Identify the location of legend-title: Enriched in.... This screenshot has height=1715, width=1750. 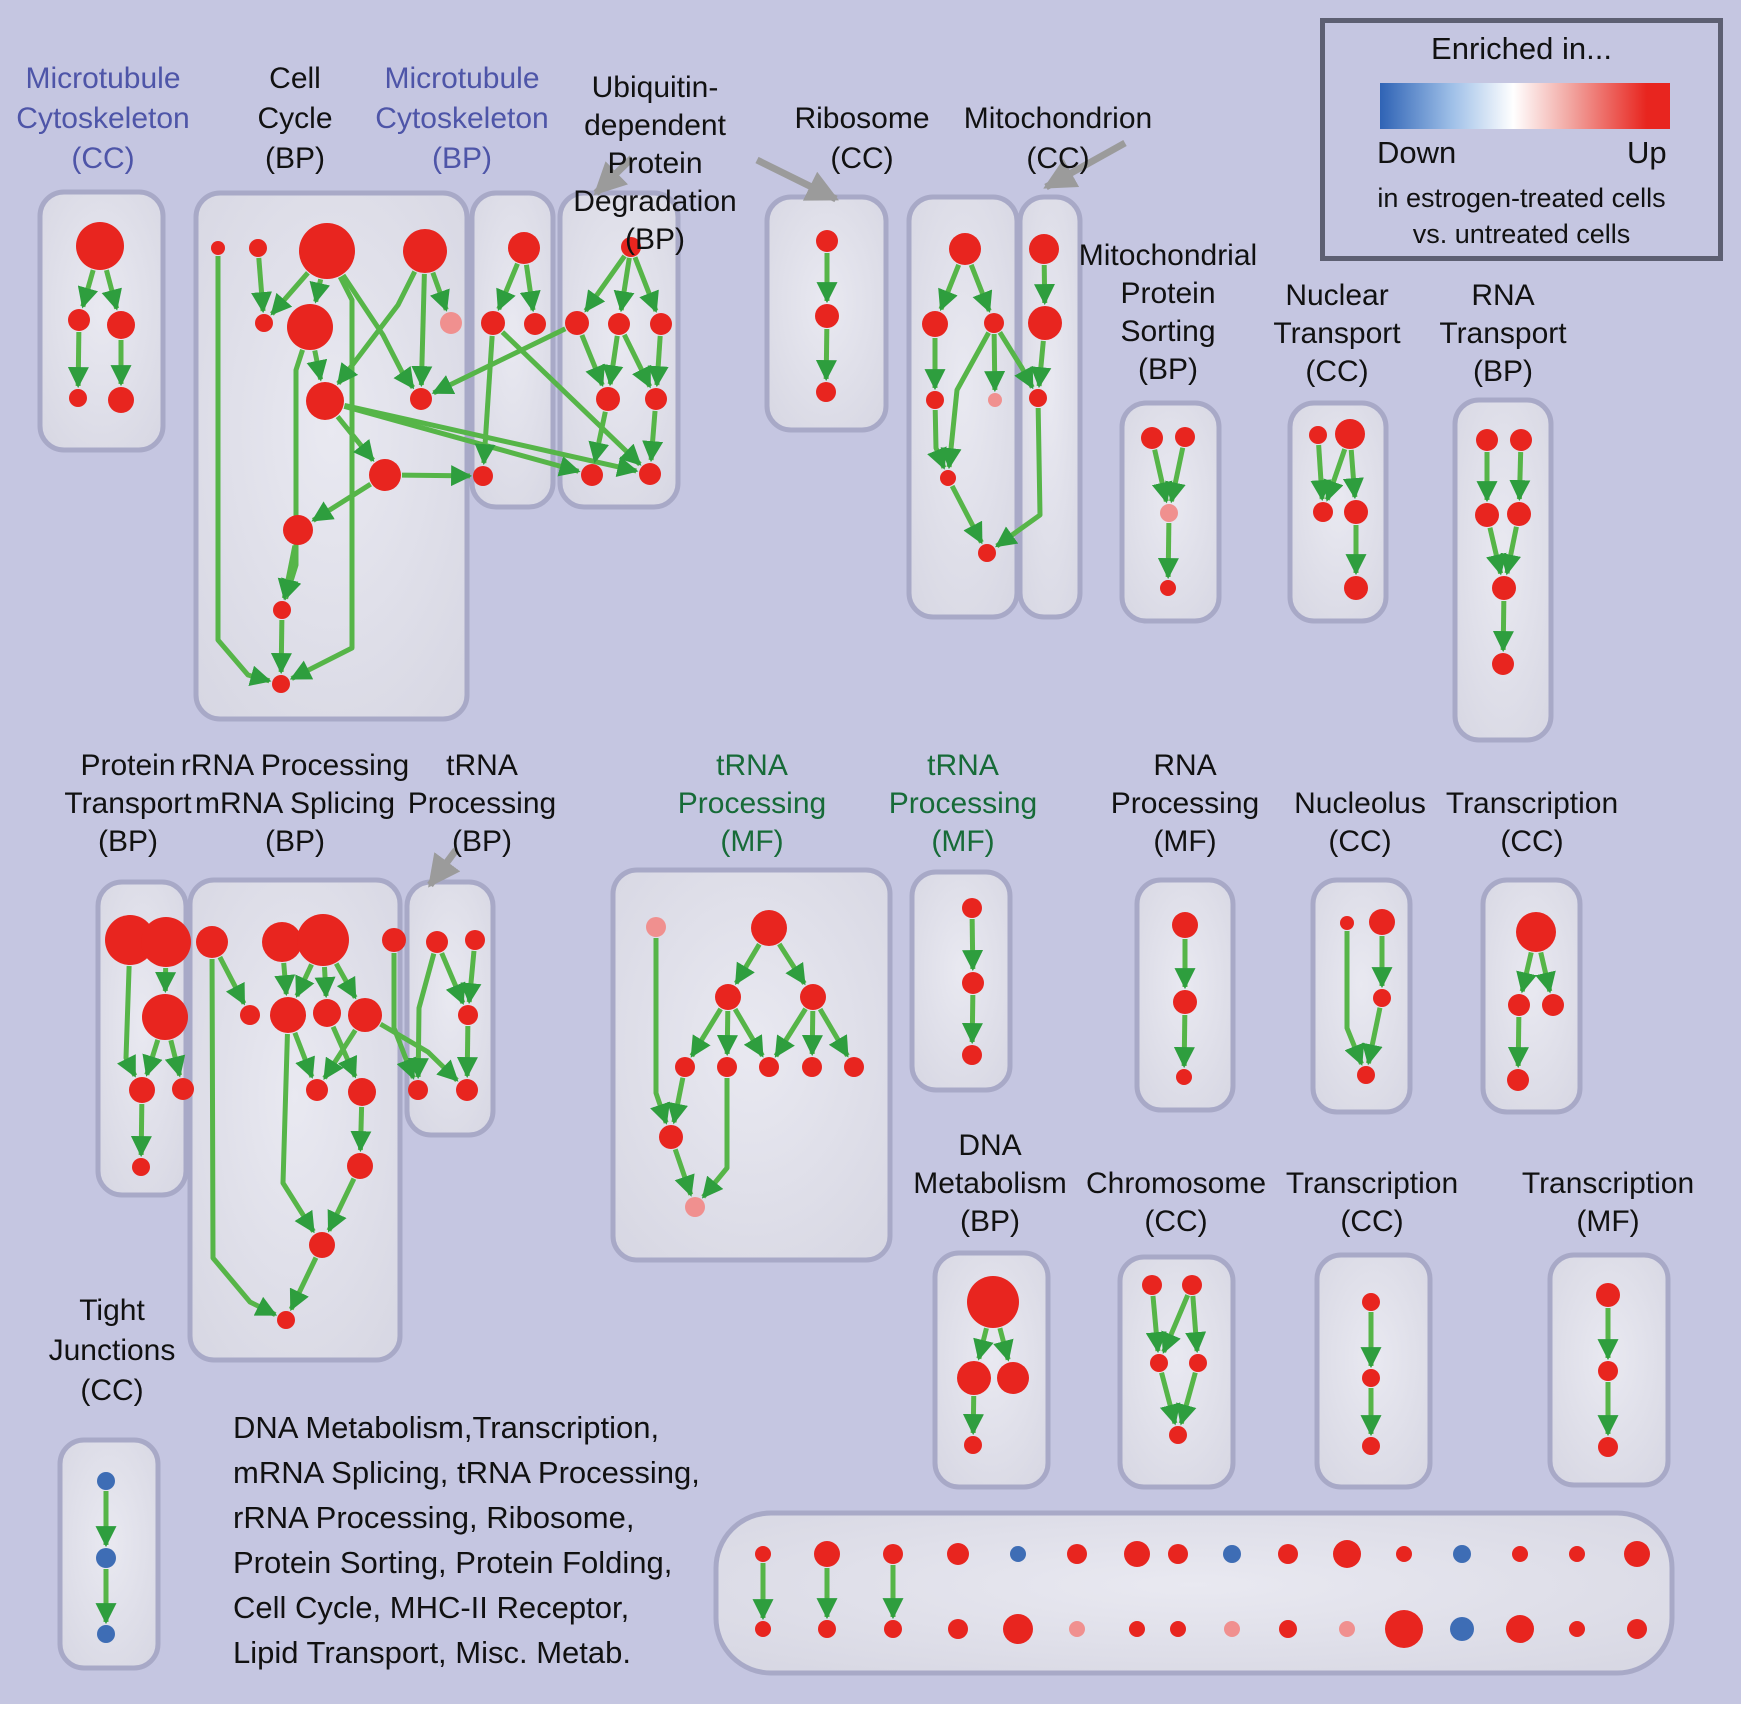
(1521, 48).